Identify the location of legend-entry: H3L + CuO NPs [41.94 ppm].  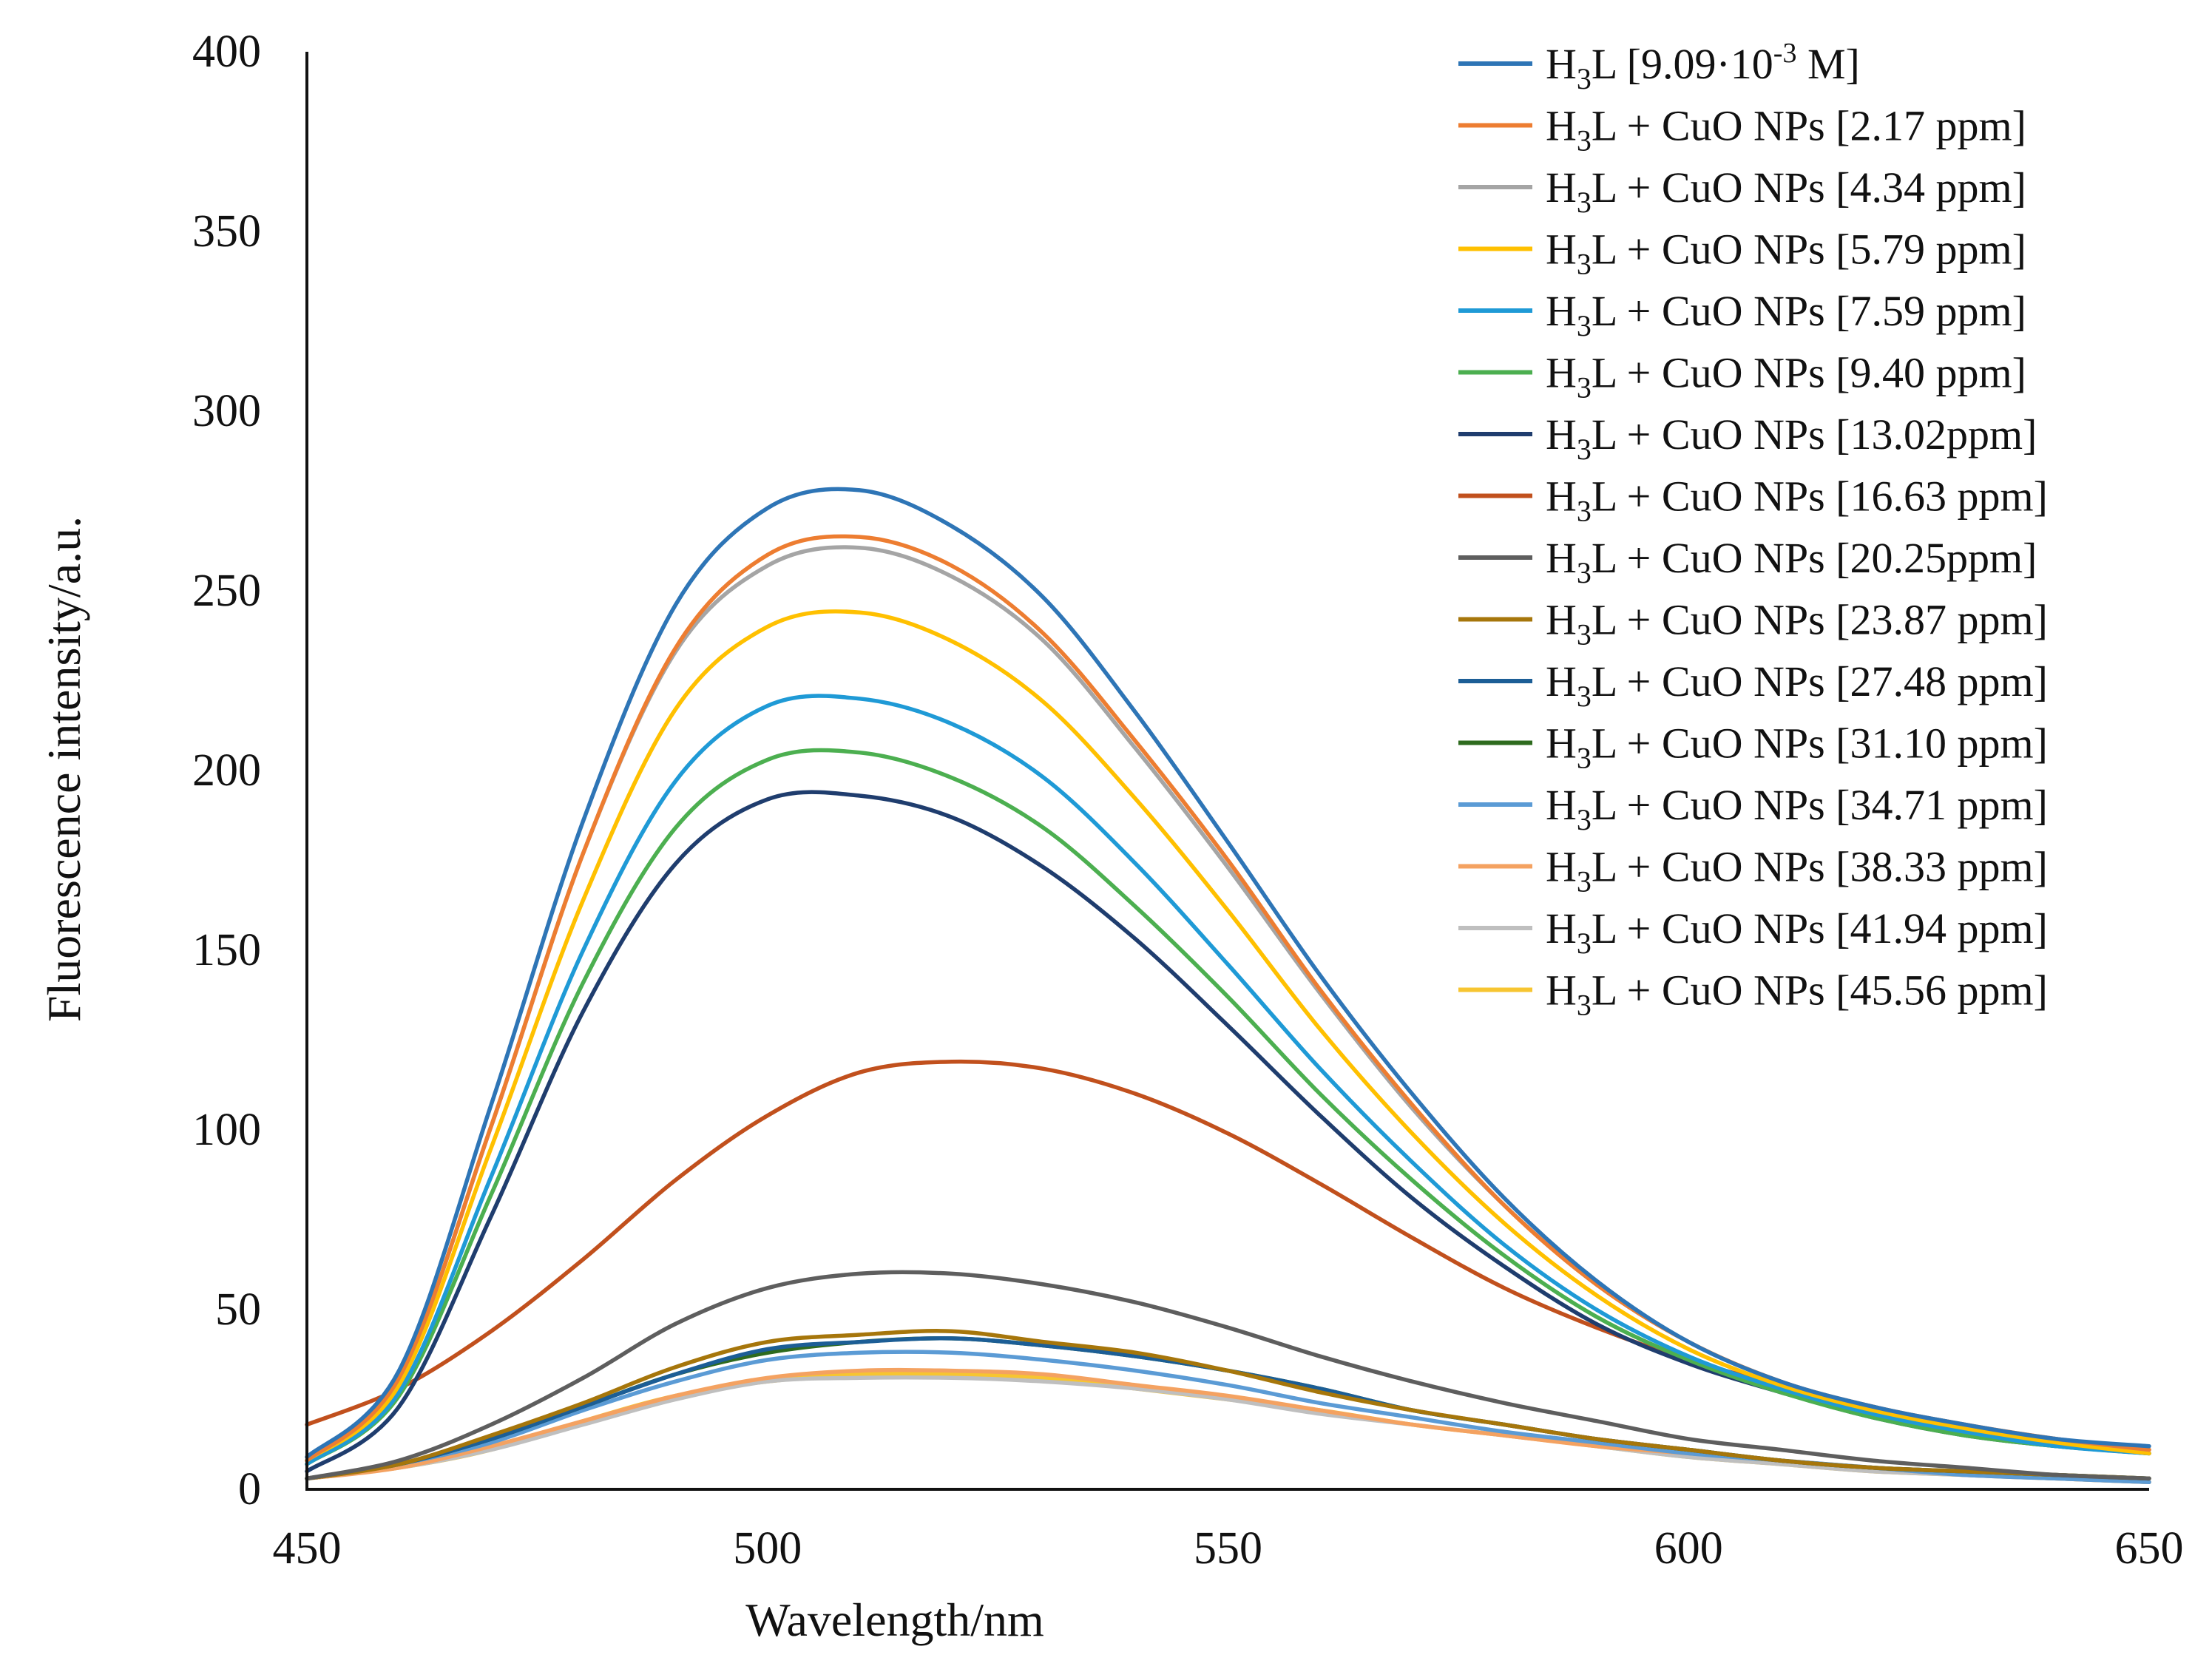
(1753, 932).